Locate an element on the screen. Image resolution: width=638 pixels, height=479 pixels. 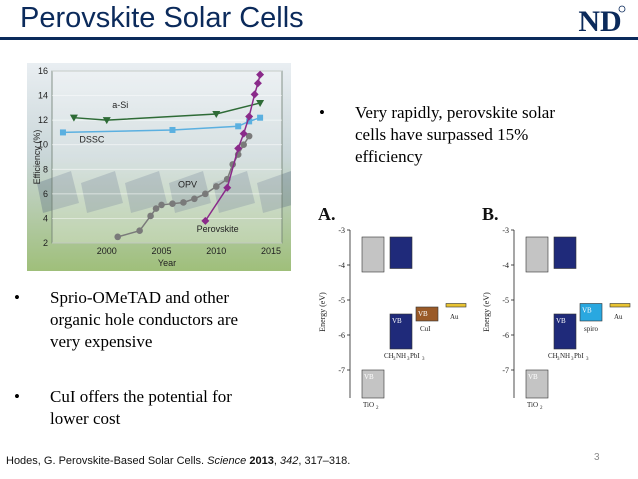
bullet-line: very expensive is located at coordinates (101, 341).